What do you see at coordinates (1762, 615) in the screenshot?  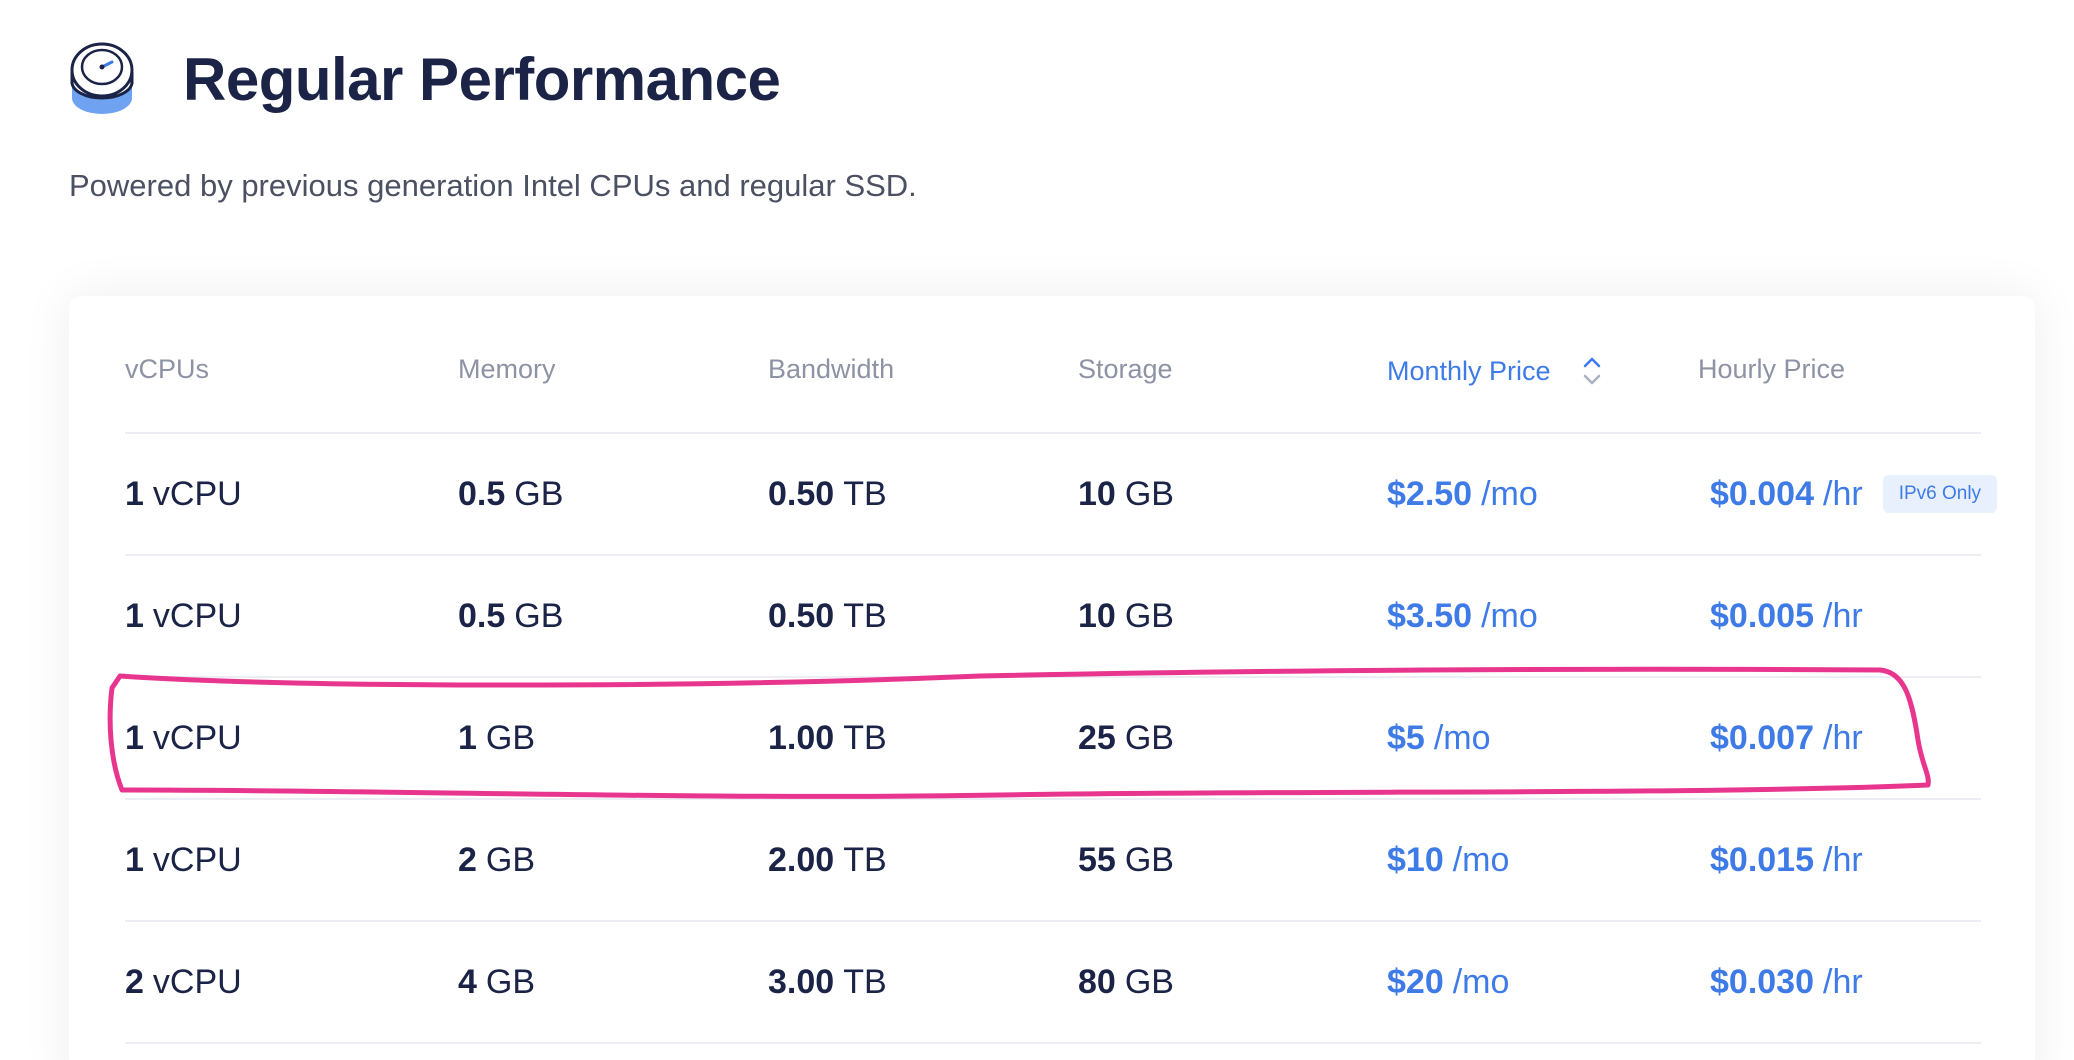 I see `hourly-price-cell-value: $0.005` at bounding box center [1762, 615].